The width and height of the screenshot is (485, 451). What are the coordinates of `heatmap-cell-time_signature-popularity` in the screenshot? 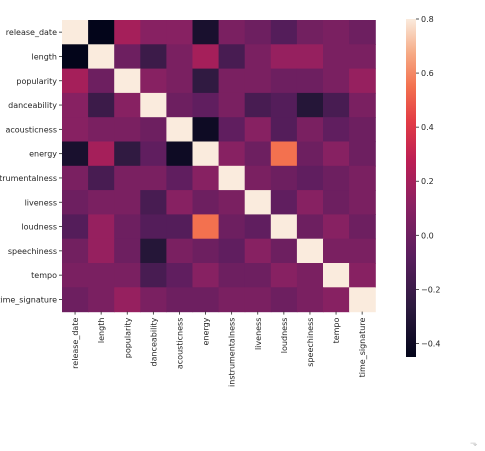 It's located at (127, 300).